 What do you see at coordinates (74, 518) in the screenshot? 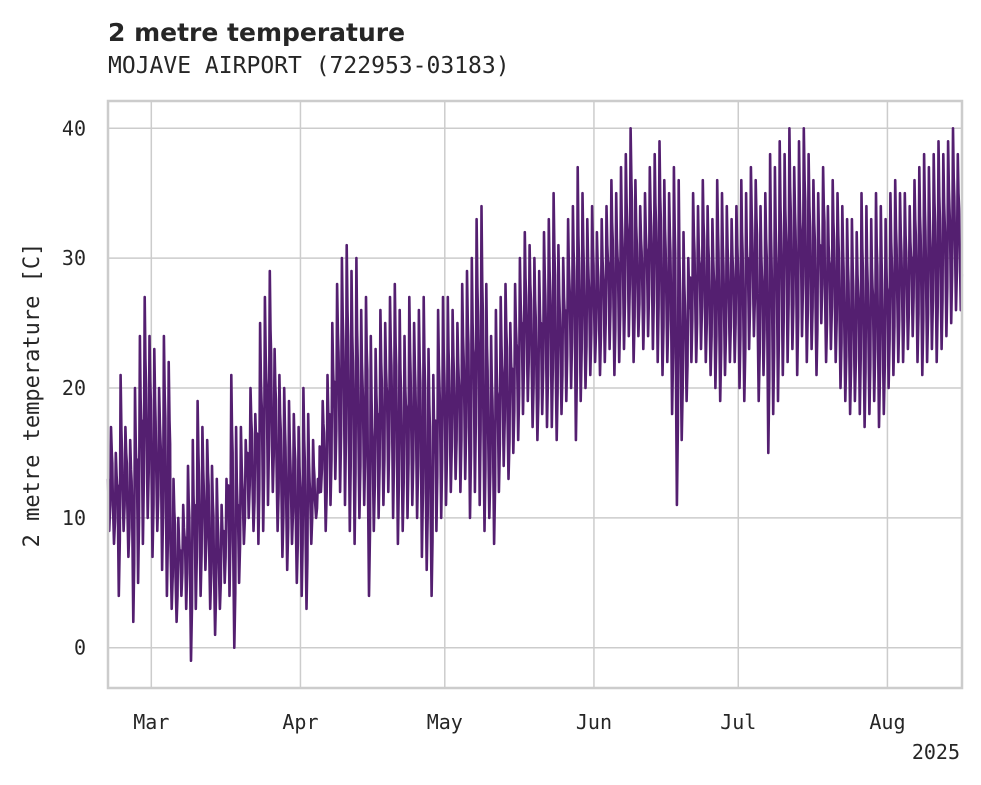
I see `y-tick-label: 10` at bounding box center [74, 518].